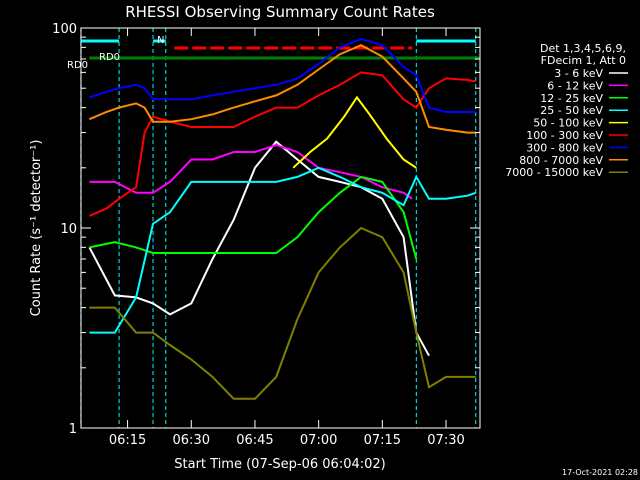  What do you see at coordinates (127, 440) in the screenshot?
I see `x-tick-label-0: 06:15` at bounding box center [127, 440].